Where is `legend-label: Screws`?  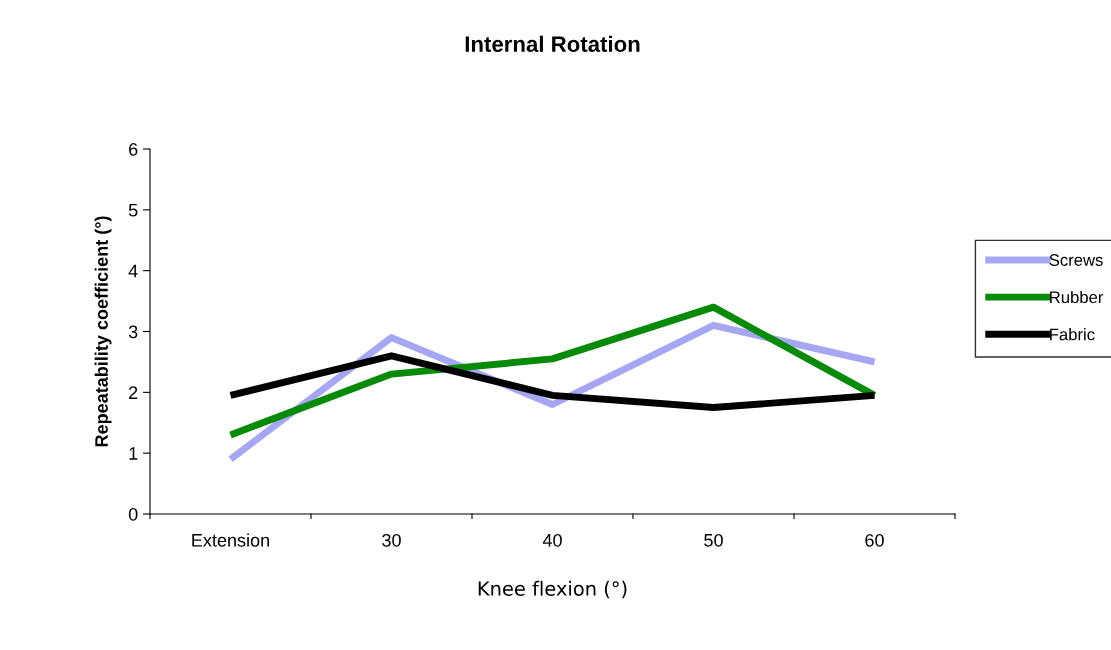 legend-label: Screws is located at coordinates (1076, 260).